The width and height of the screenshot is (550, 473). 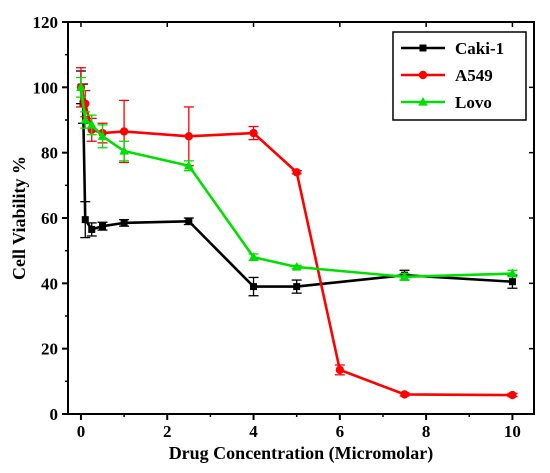 What do you see at coordinates (46, 22) in the screenshot?
I see `y-tick-label: 120` at bounding box center [46, 22].